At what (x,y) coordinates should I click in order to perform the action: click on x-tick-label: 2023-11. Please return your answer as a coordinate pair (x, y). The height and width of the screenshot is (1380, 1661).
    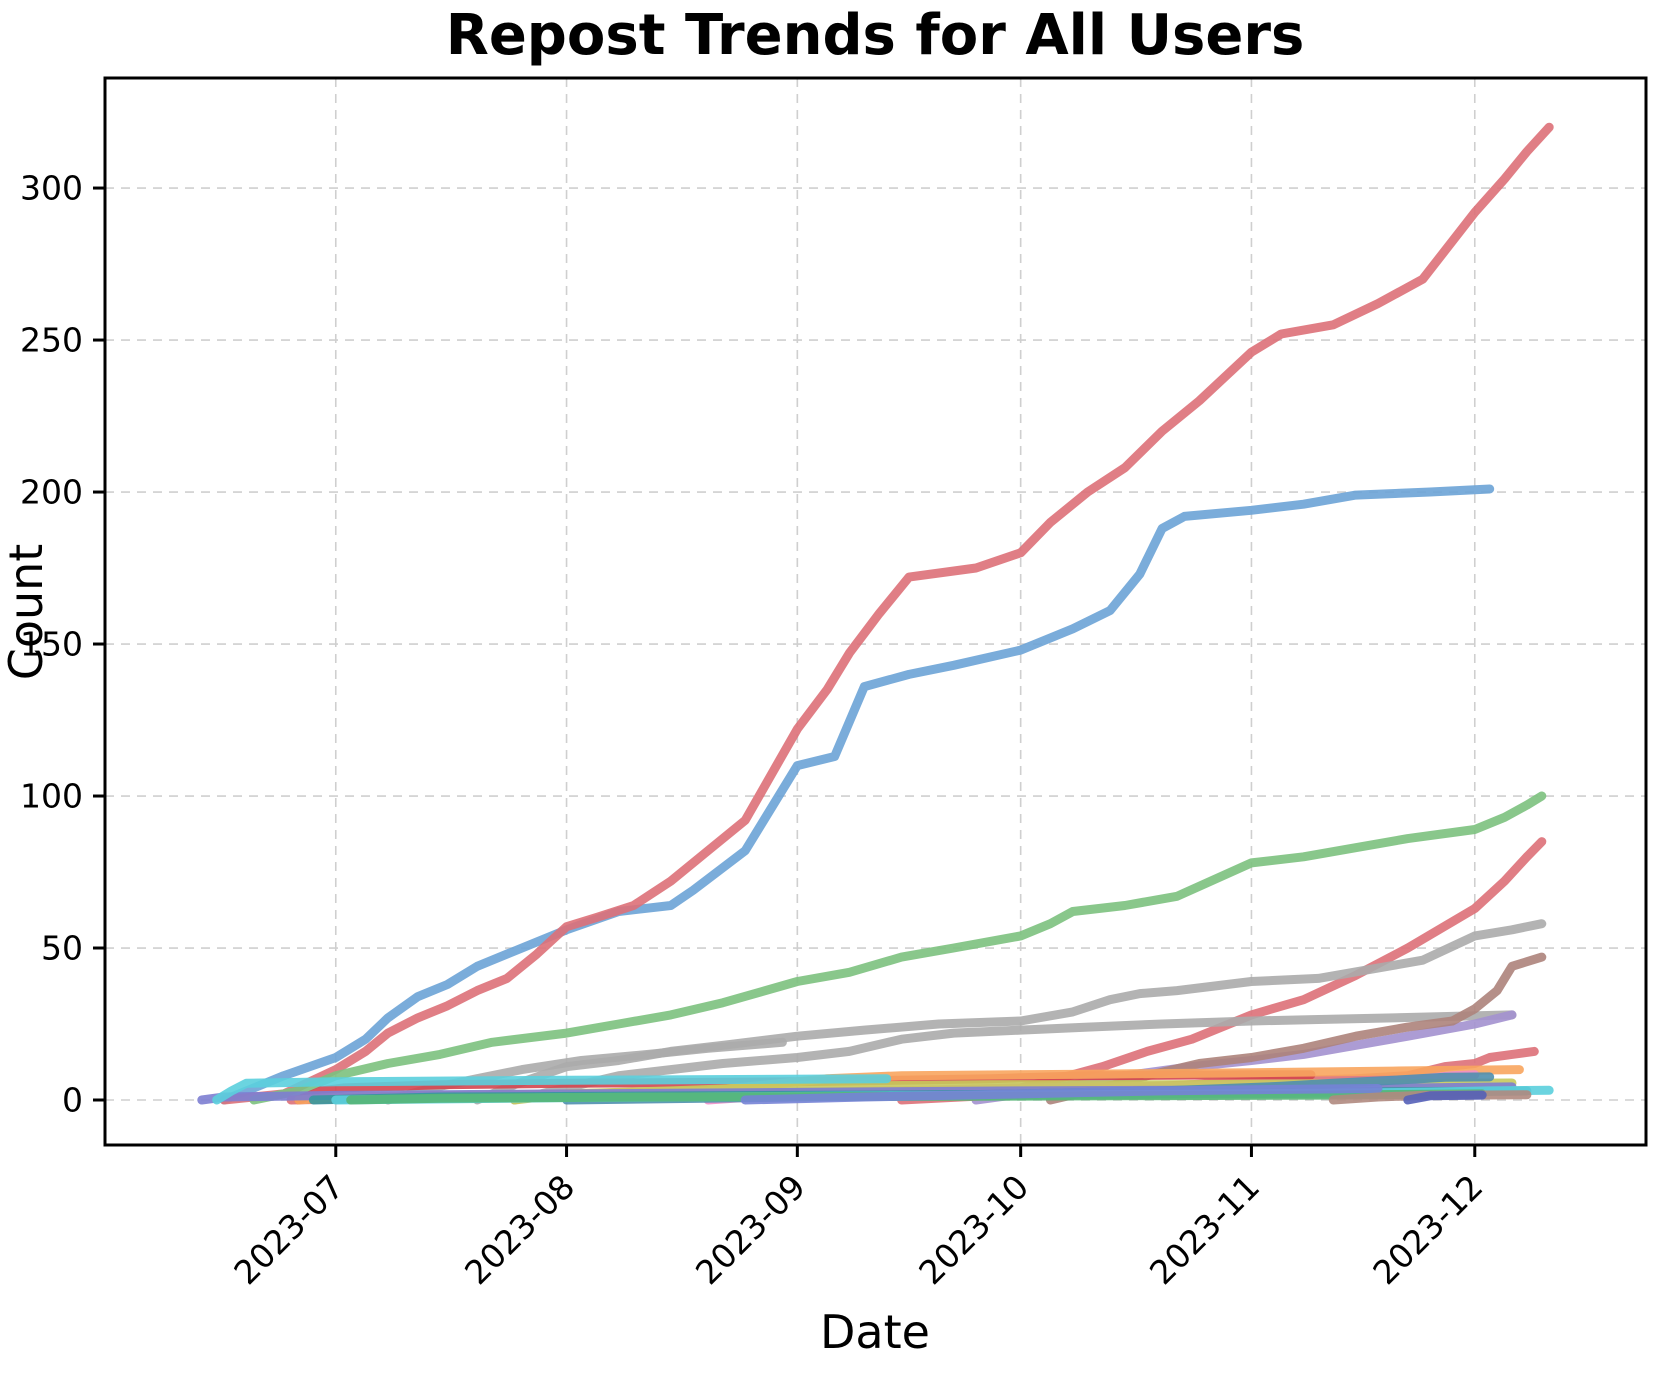
    Looking at the image, I should click on (1204, 1229).